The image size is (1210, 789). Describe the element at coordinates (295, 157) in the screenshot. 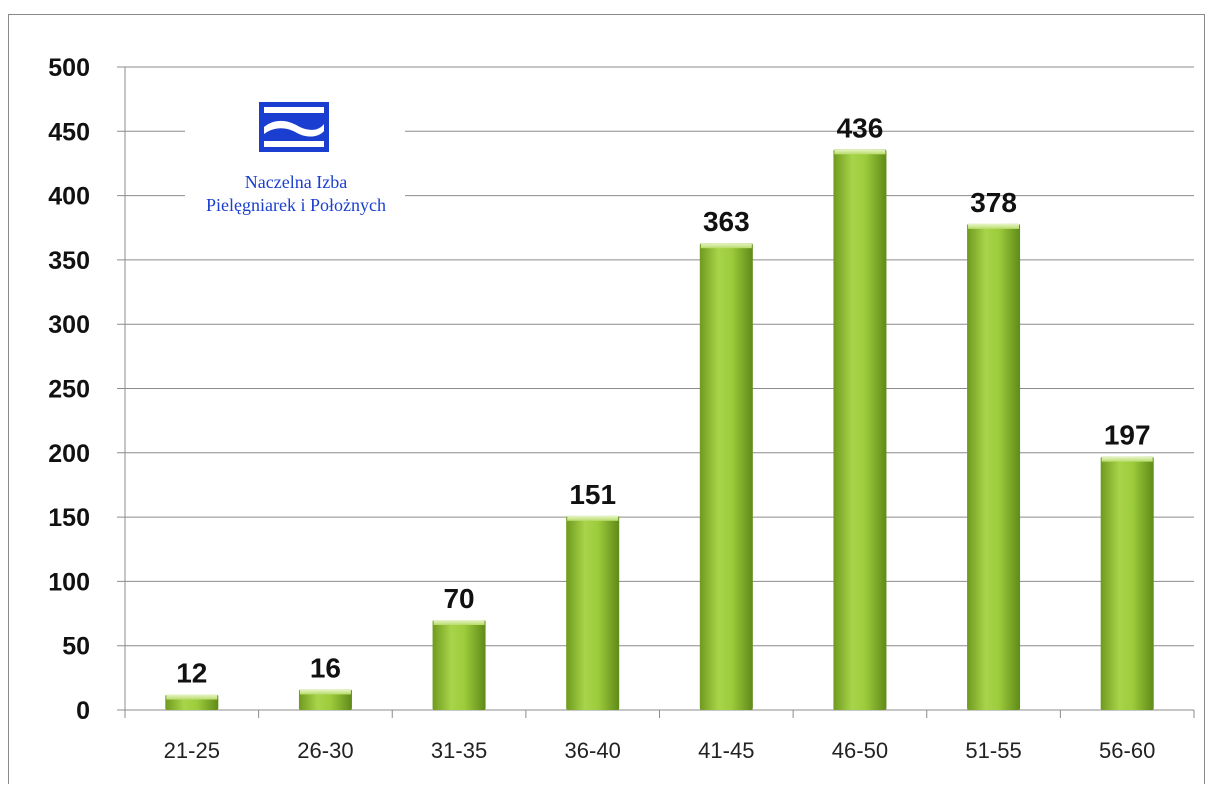

I see `logo: Naczelna Izba Pielęgniarek i Położnych` at that location.